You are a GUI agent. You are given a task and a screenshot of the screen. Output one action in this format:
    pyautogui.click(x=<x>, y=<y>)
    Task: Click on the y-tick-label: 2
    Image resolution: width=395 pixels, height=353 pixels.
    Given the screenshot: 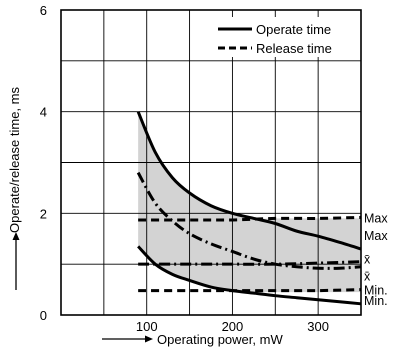 What is the action you would take?
    pyautogui.click(x=43, y=213)
    